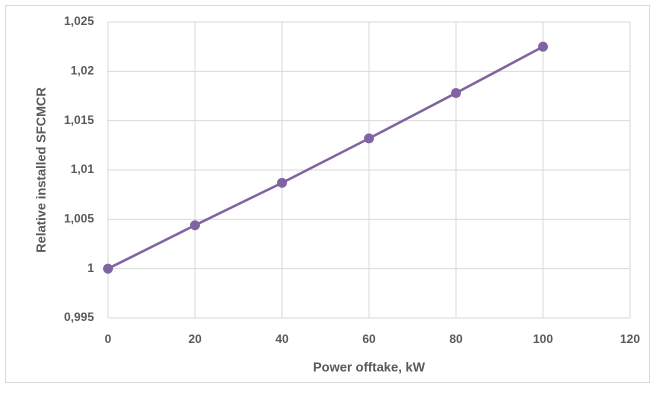 The image size is (655, 399). Describe the element at coordinates (108, 339) in the screenshot. I see `x-tick-label: 0` at that location.